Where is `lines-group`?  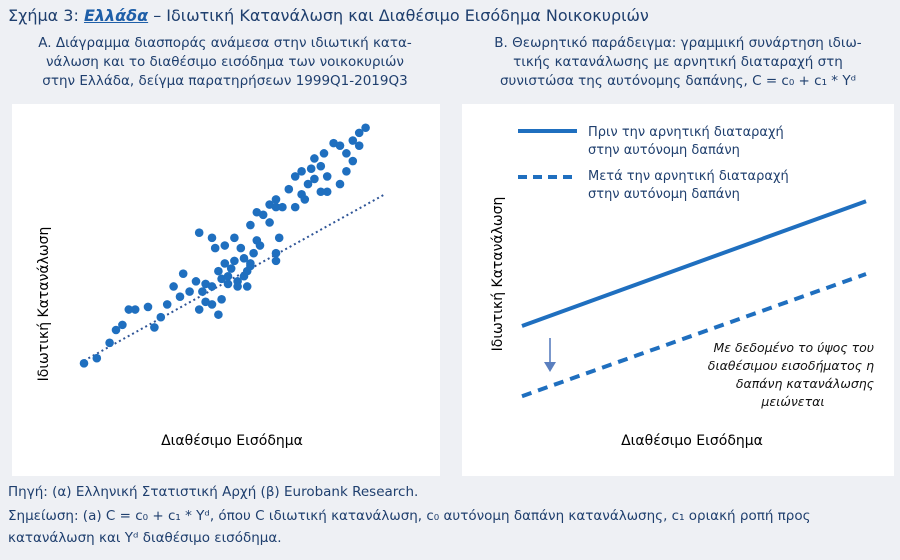
lines-group is located at coordinates (694, 299).